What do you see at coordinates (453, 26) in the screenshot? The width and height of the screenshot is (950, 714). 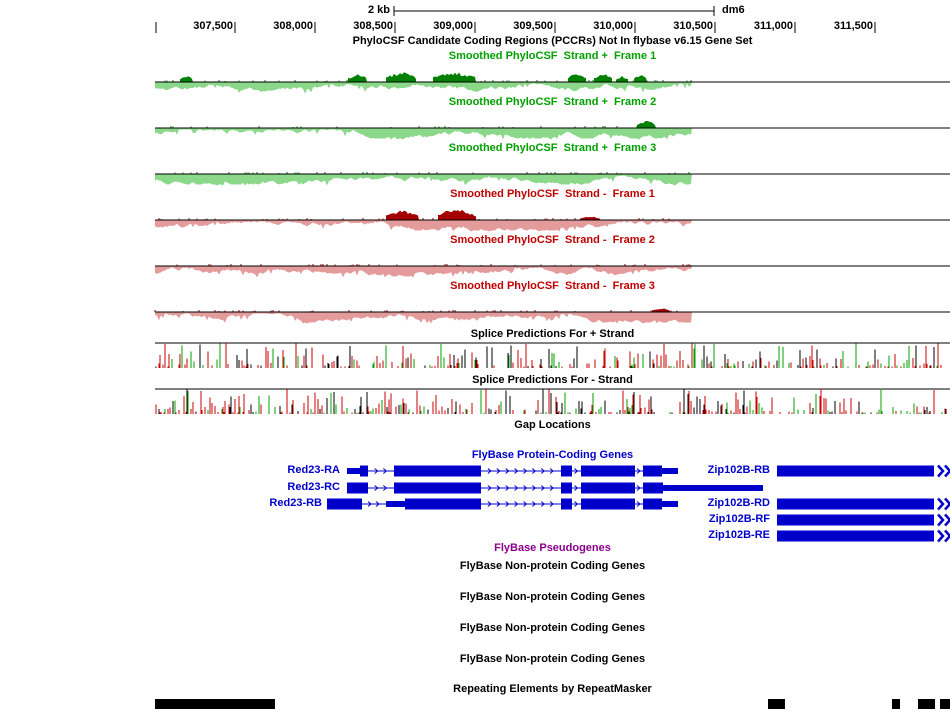 I see `ruler-tick-label-309000: 309,000` at bounding box center [453, 26].